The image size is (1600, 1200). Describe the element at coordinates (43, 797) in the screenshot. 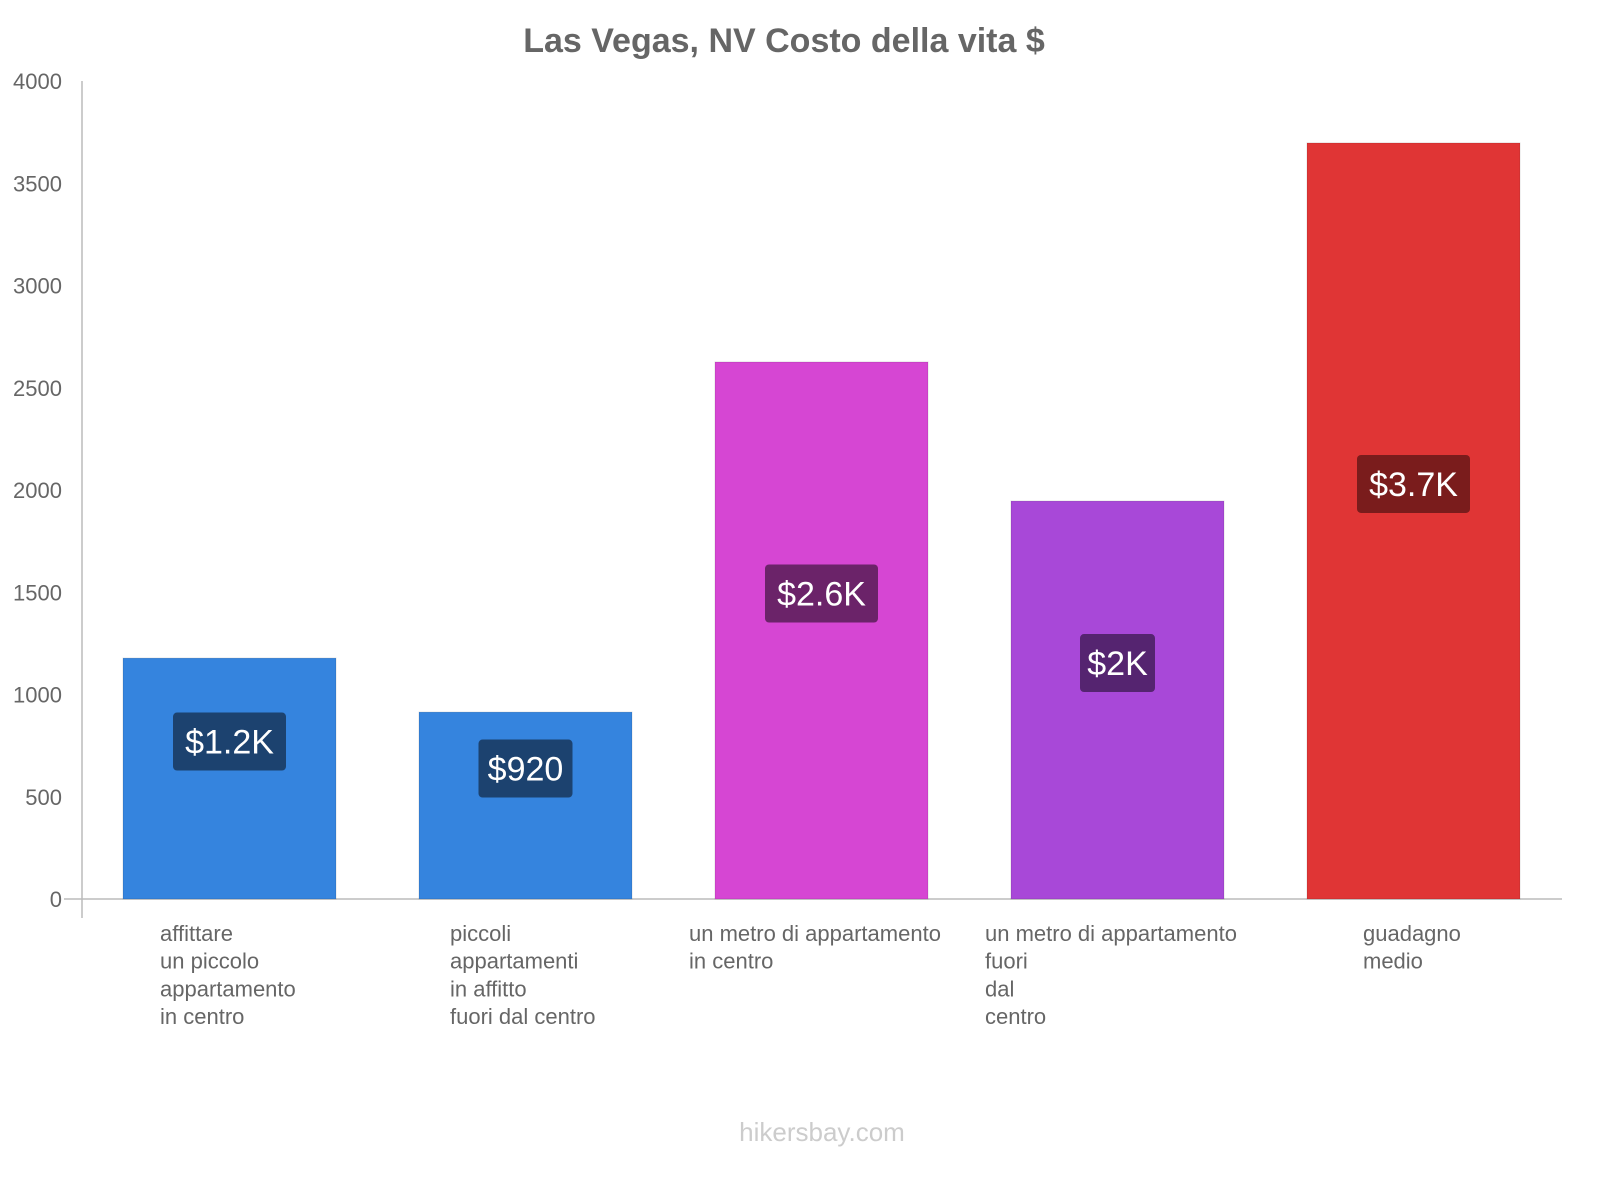

I see `y-tick-label: 500` at that location.